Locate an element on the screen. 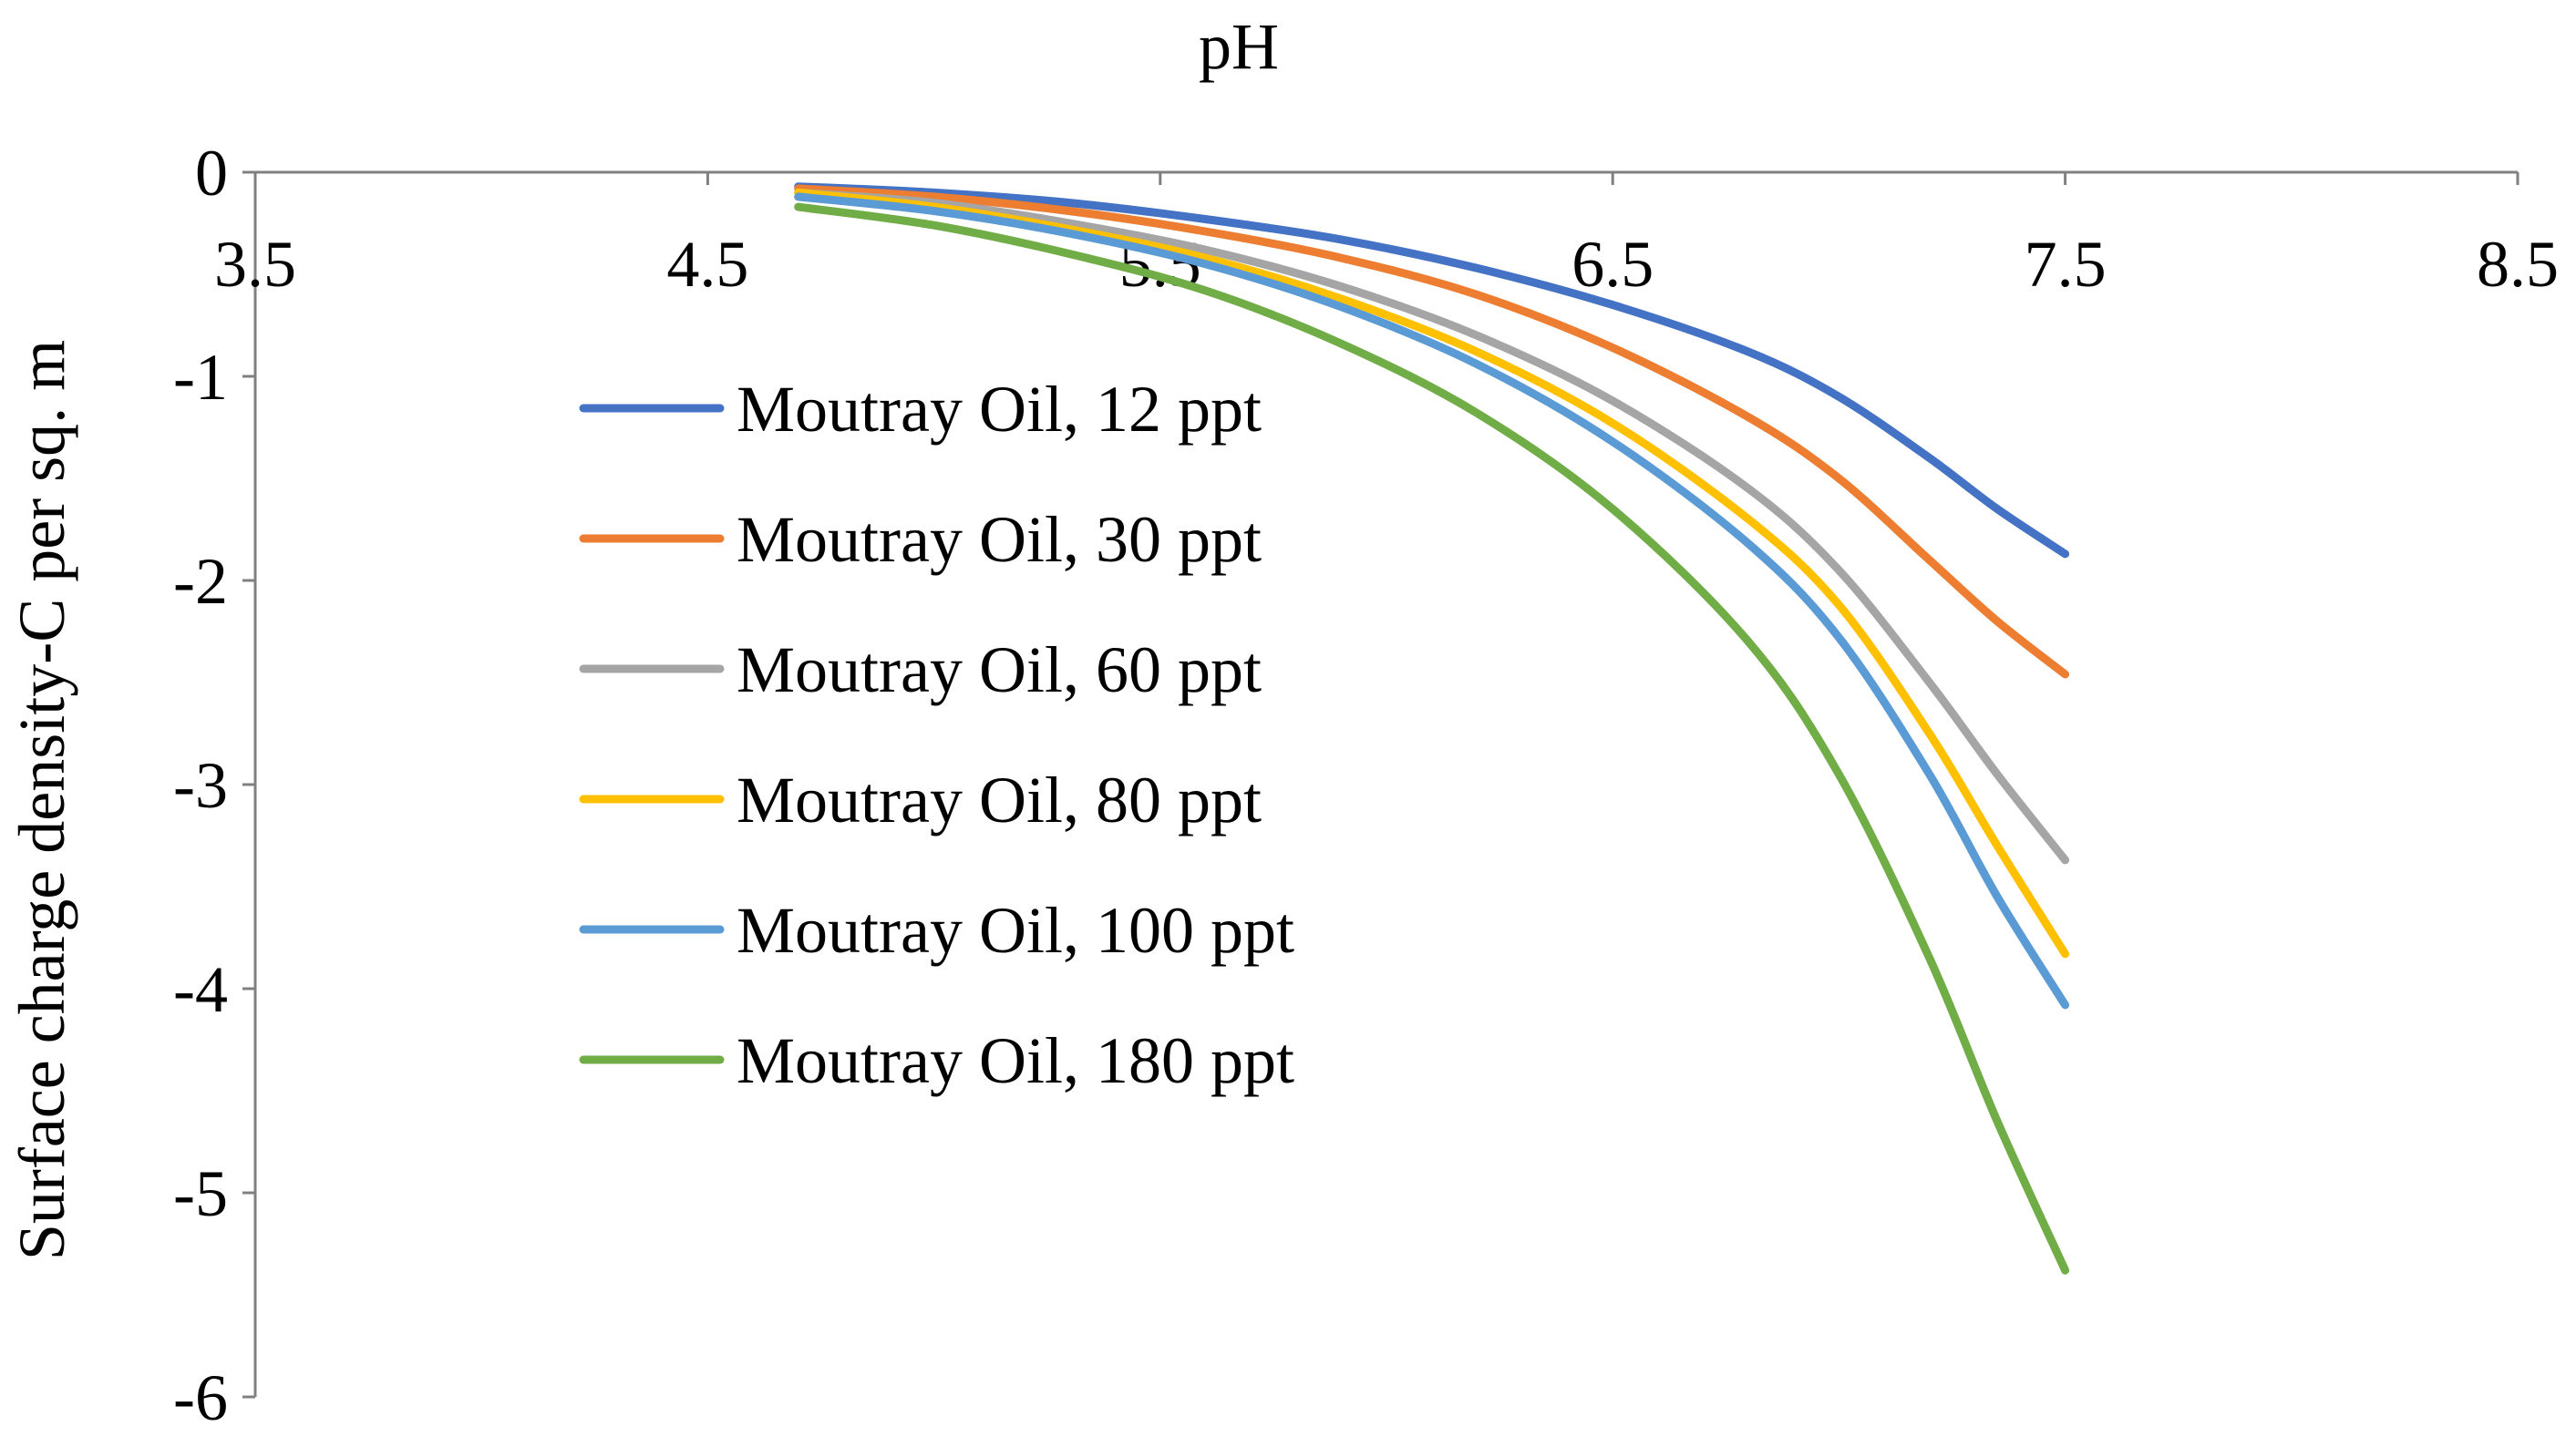 The image size is (2576, 1437). legend-label: Moutray Oil, 100 ppt is located at coordinates (1016, 931).